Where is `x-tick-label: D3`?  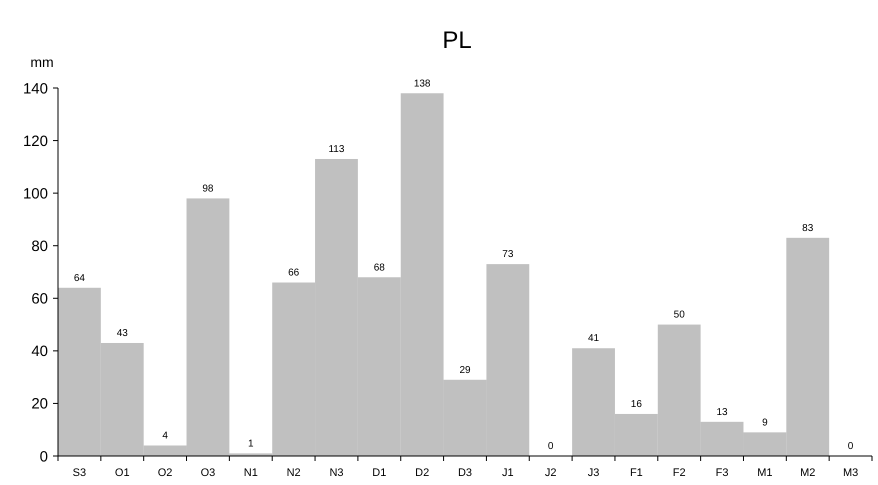 x-tick-label: D3 is located at coordinates (465, 473).